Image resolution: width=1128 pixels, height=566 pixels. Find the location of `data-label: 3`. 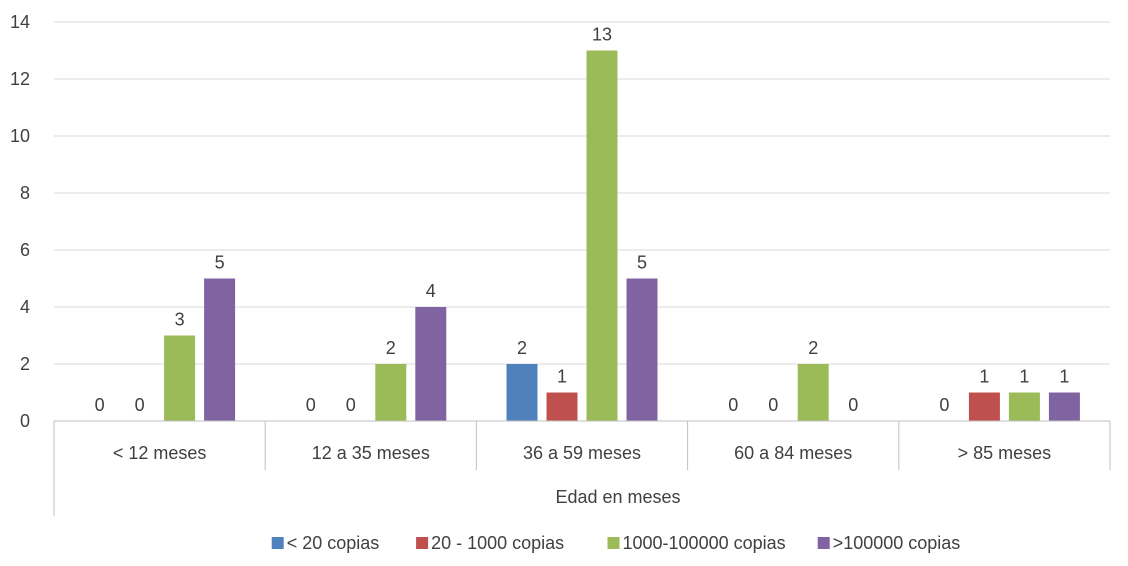

data-label: 3 is located at coordinates (180, 320).